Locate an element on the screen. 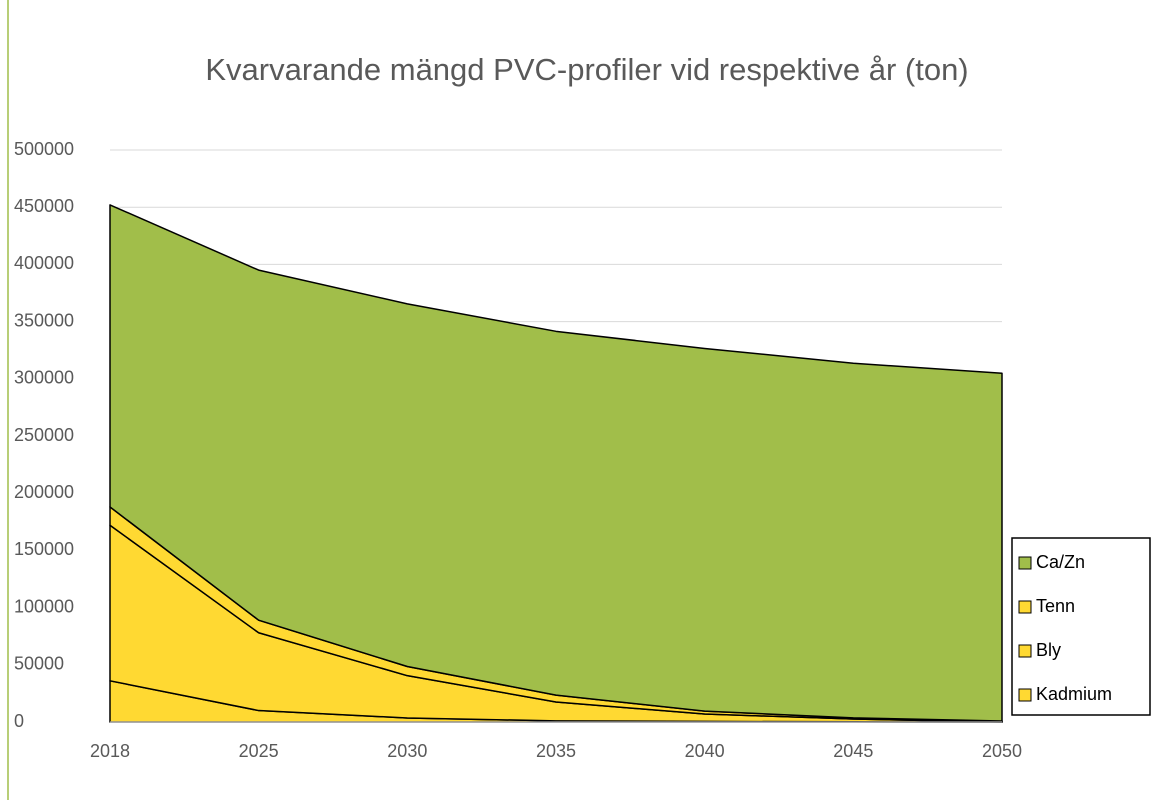 The image size is (1158, 800). x-tick-label: 2018 is located at coordinates (110, 751).